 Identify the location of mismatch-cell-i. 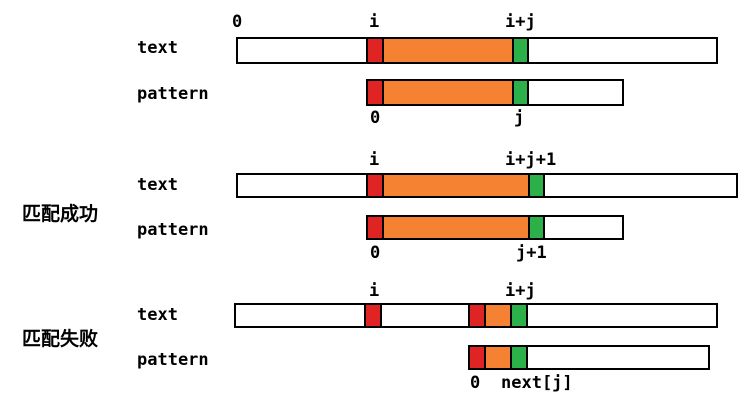
(373, 315).